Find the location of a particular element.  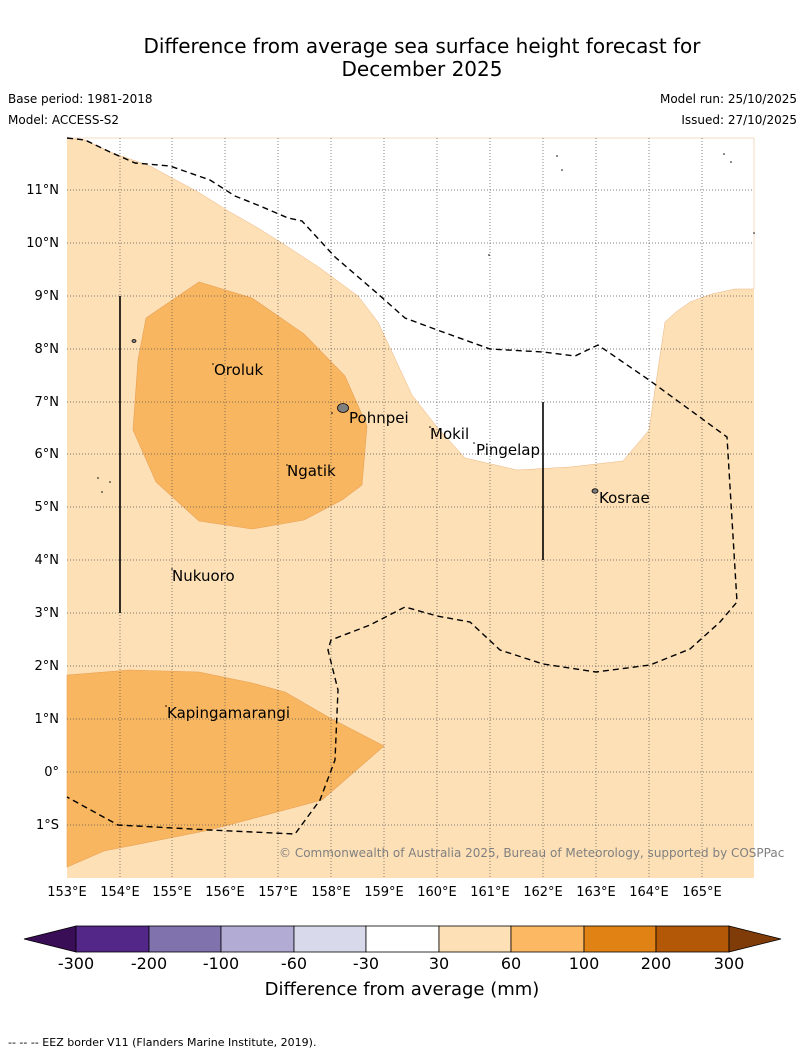

model-run: Model run: 25/10/2025 is located at coordinates (728, 99).